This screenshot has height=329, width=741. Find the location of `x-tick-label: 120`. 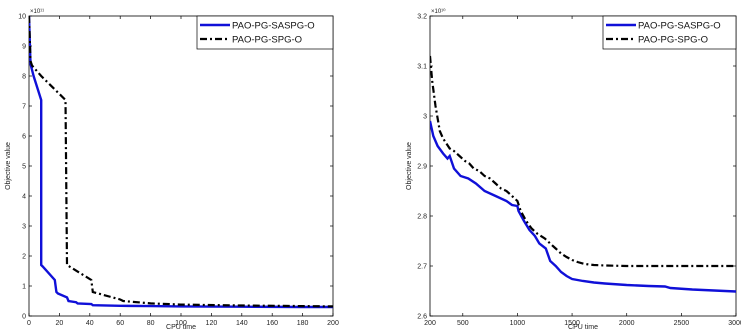

x-tick-label: 120 is located at coordinates (212, 323).